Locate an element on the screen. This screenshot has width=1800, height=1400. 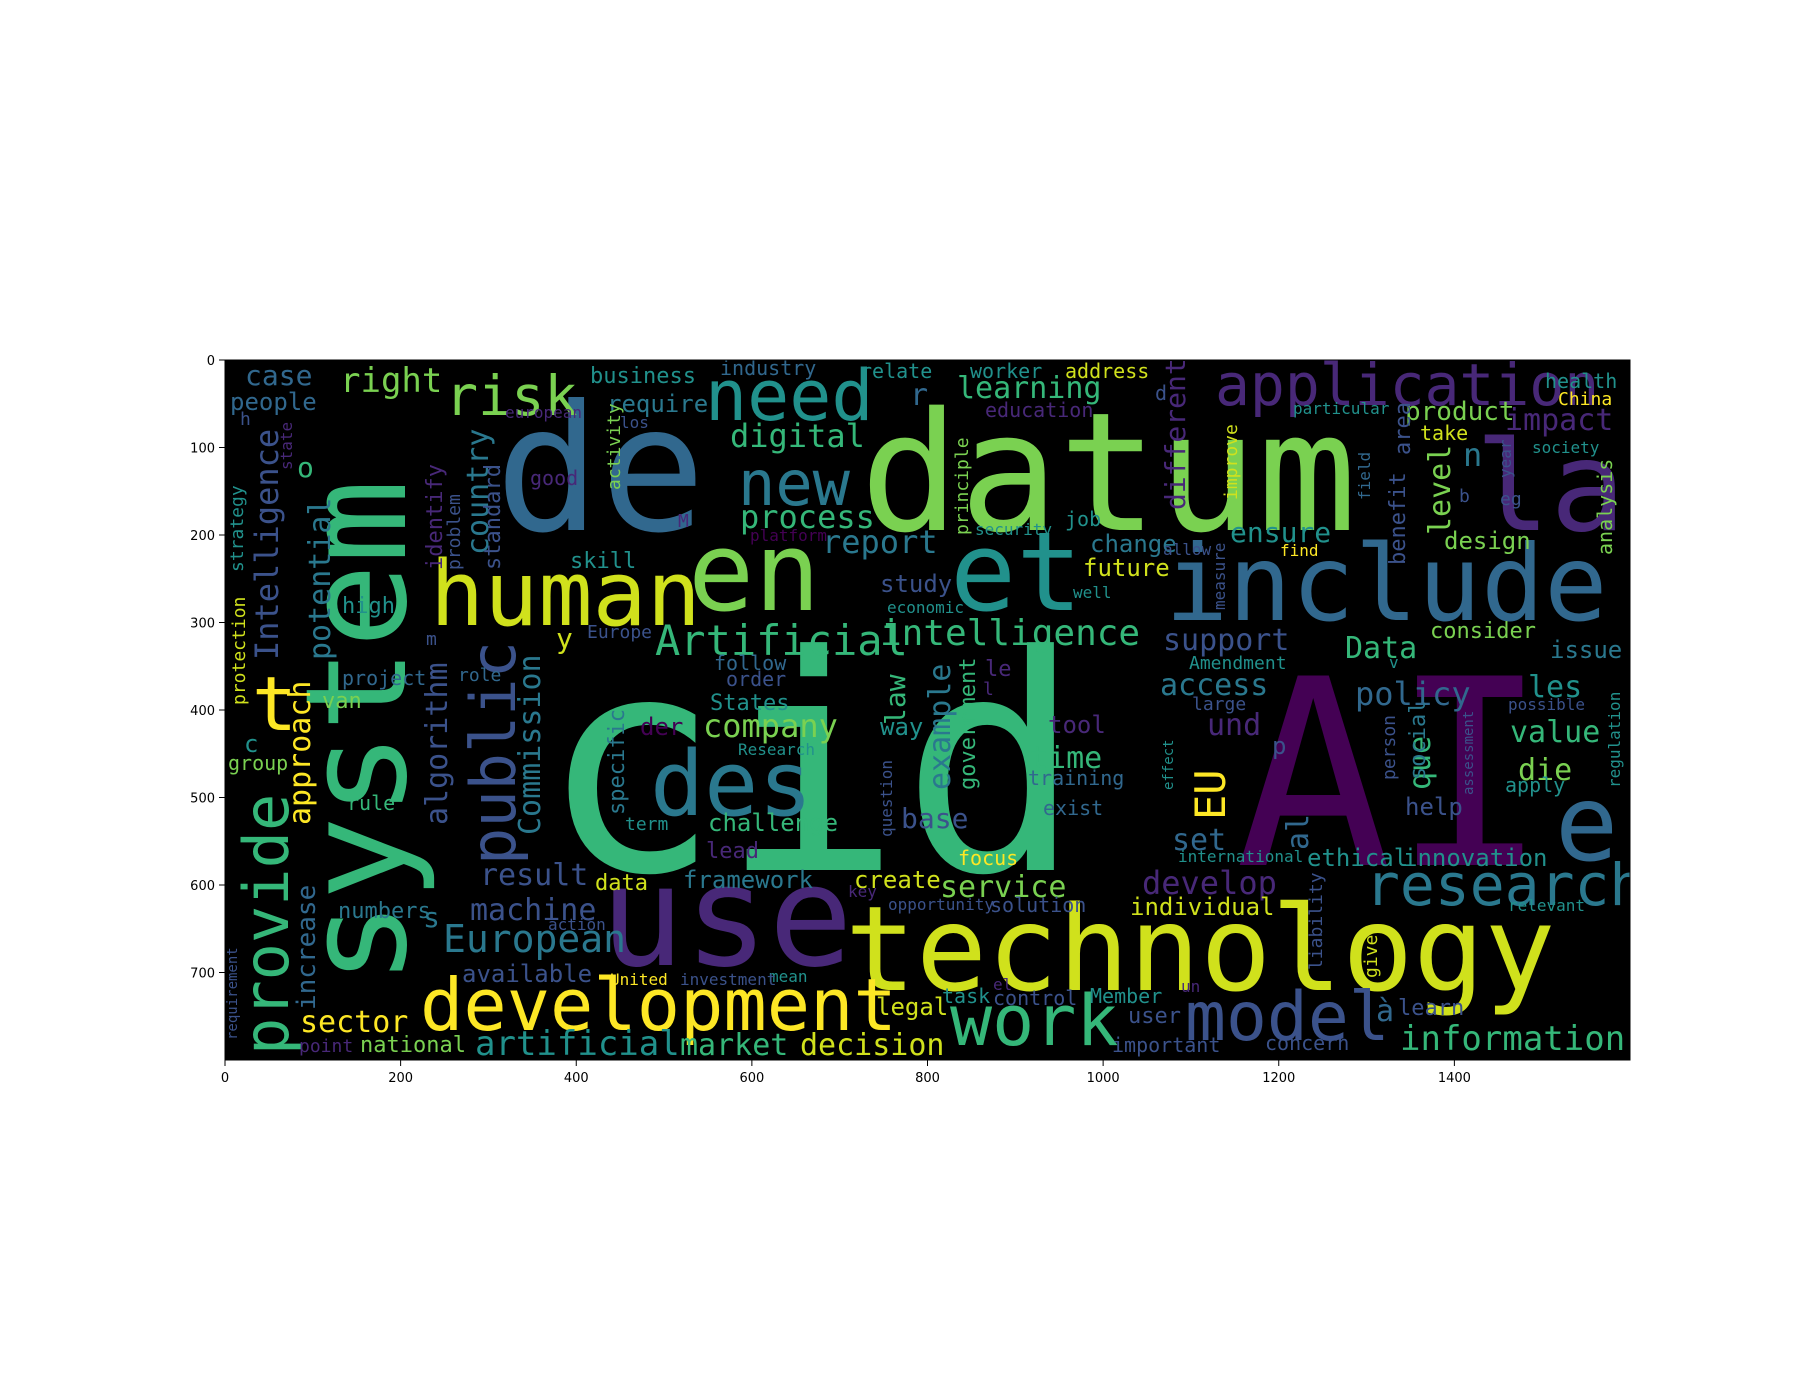
word-education: education is located at coordinates (1039, 410).